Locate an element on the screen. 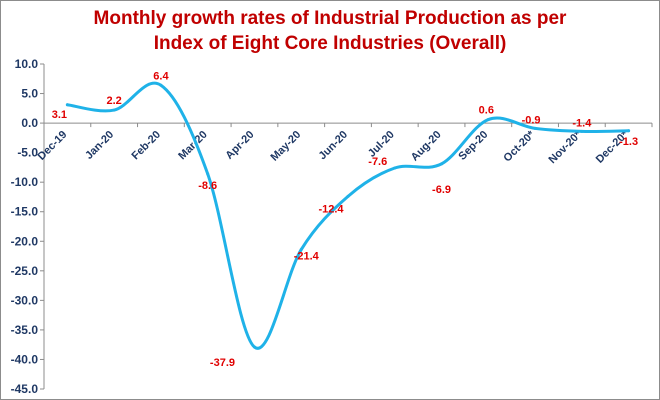  x-tick-label: Feb-20 is located at coordinates (146, 146).